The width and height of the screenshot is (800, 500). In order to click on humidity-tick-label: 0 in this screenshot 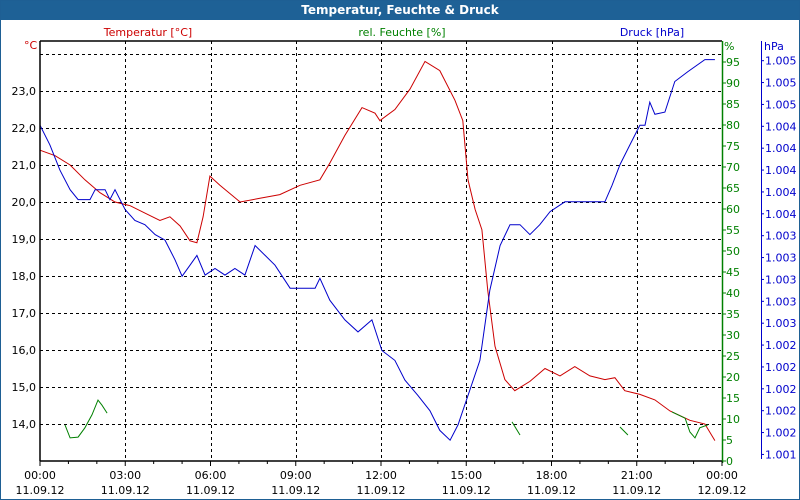, I will do `click(729, 461)`.